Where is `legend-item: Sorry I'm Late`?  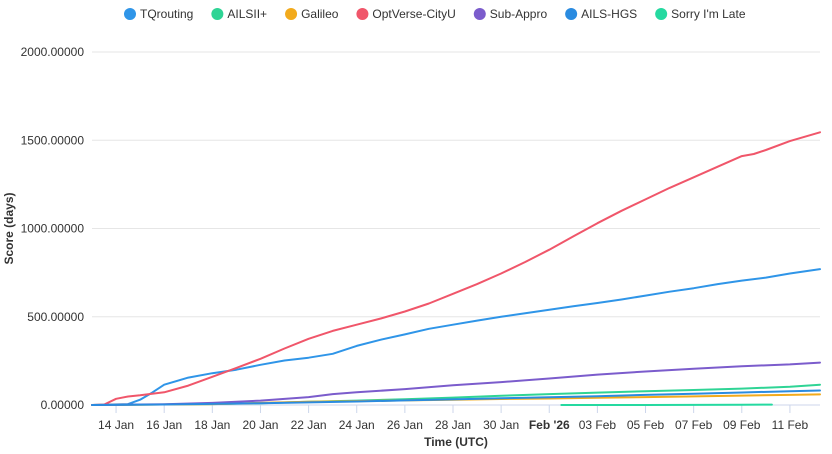
legend-item: Sorry I'm Late is located at coordinates (700, 14).